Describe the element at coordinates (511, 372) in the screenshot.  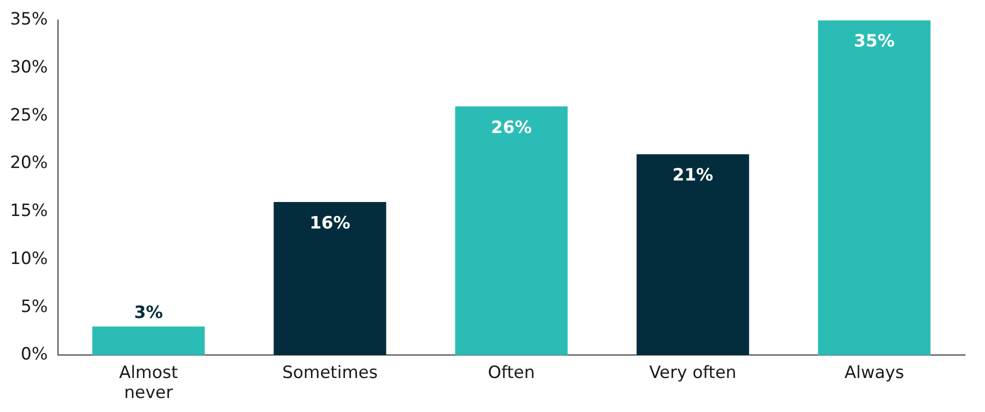
I see `x-tick-label: Often` at that location.